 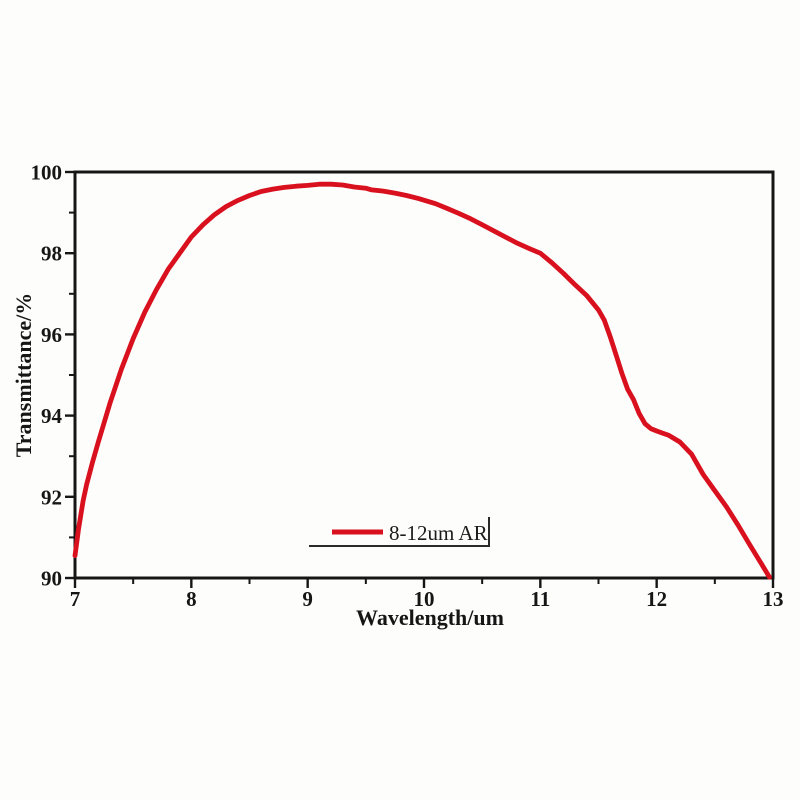 I want to click on x-tick-label: 12, so click(x=656, y=599).